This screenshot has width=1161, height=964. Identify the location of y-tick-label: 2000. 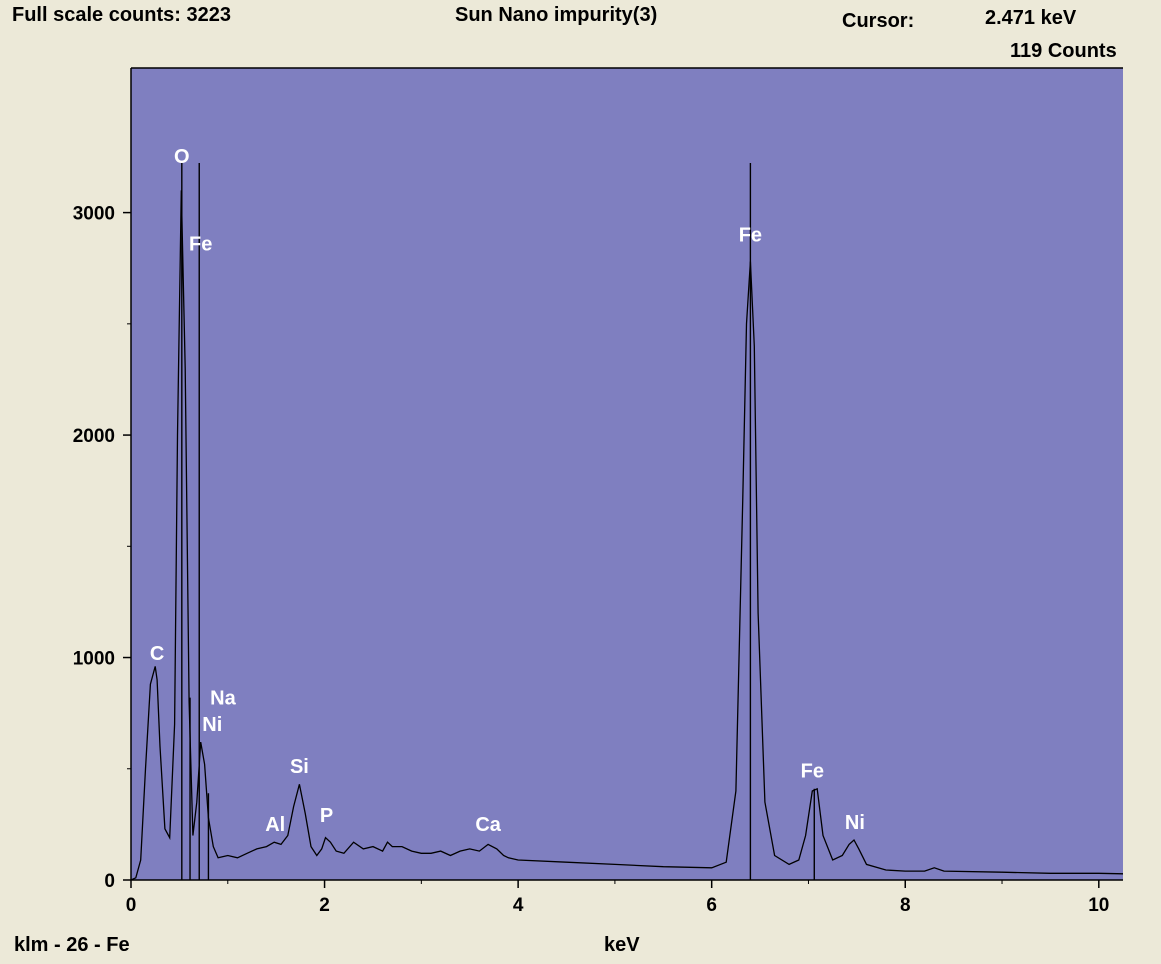
(94, 436).